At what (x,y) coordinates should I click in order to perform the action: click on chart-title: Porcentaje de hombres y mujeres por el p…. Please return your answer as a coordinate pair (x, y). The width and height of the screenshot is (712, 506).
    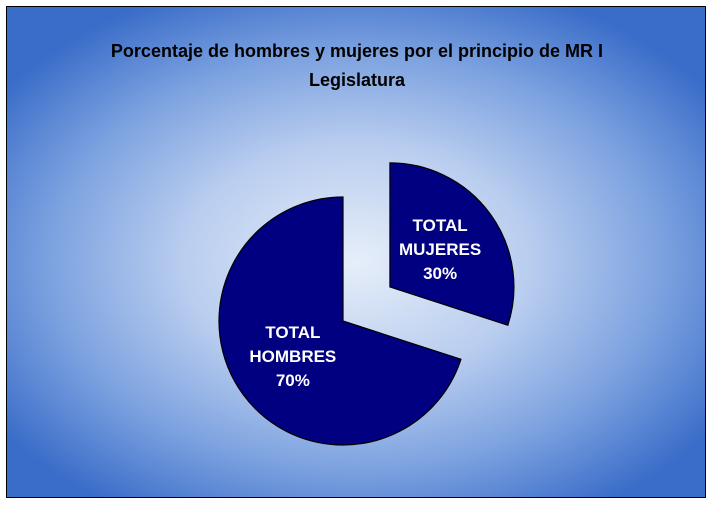
    Looking at the image, I should click on (357, 65).